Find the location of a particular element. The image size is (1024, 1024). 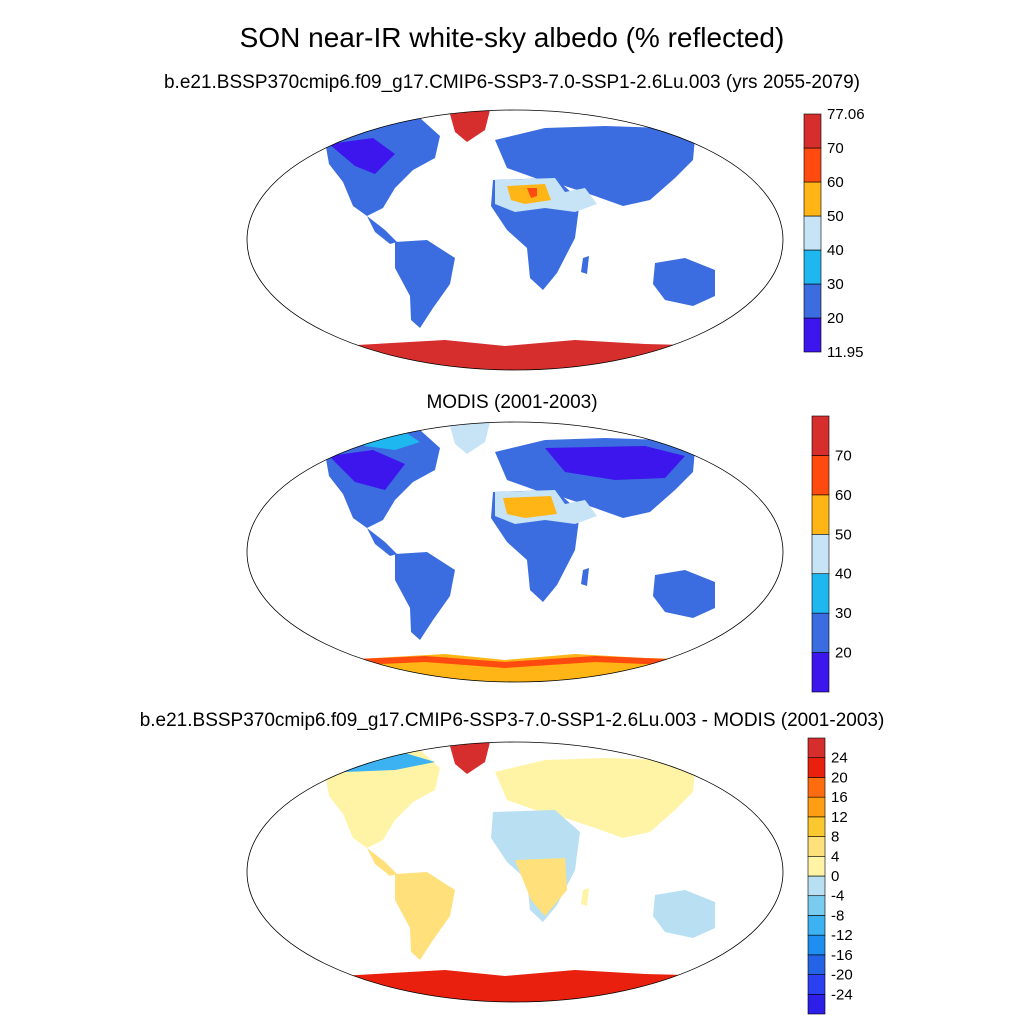

colorbar-label: 12 is located at coordinates (839, 817).